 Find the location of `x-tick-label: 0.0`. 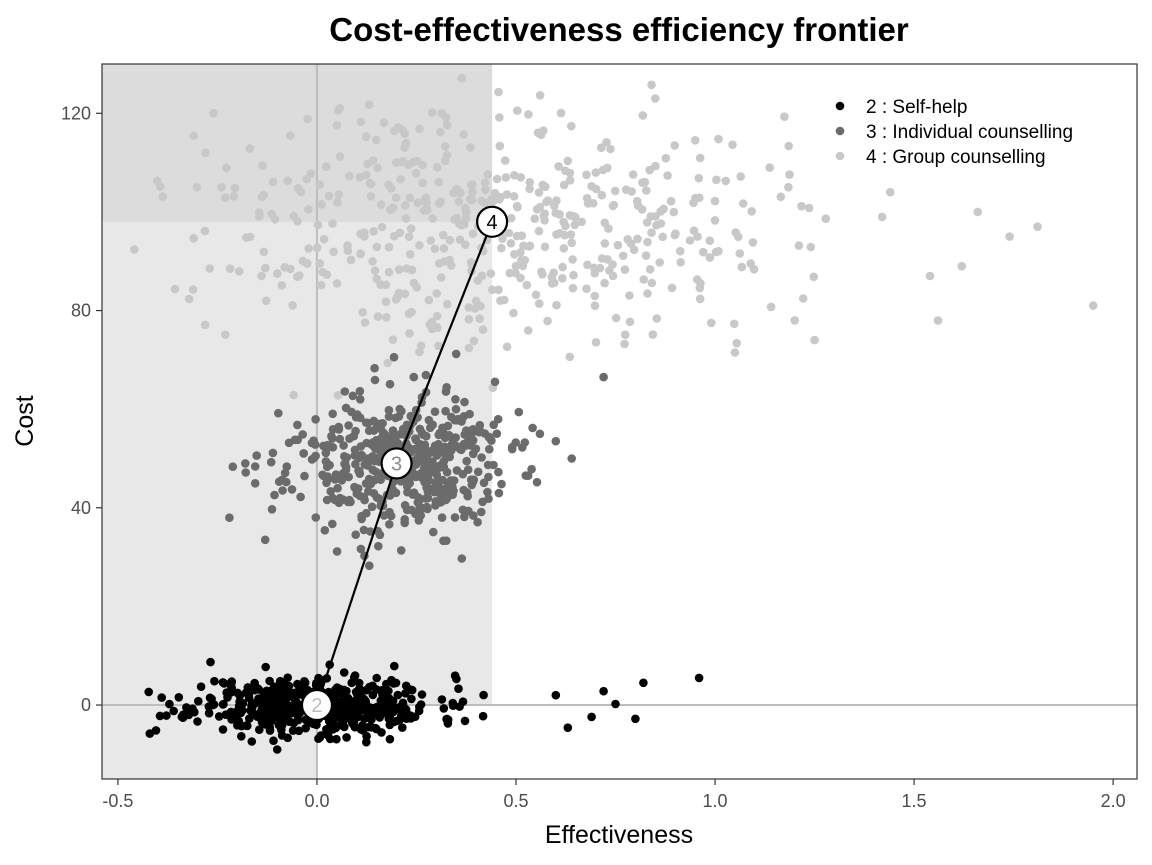

x-tick-label: 0.0 is located at coordinates (316, 801).